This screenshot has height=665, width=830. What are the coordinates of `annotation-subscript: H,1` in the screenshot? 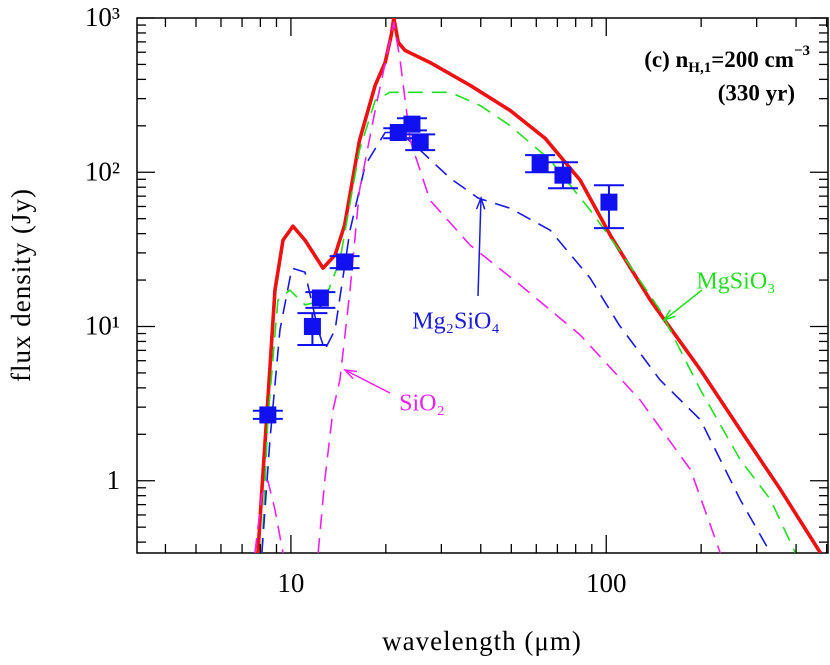 It's located at (699, 68).